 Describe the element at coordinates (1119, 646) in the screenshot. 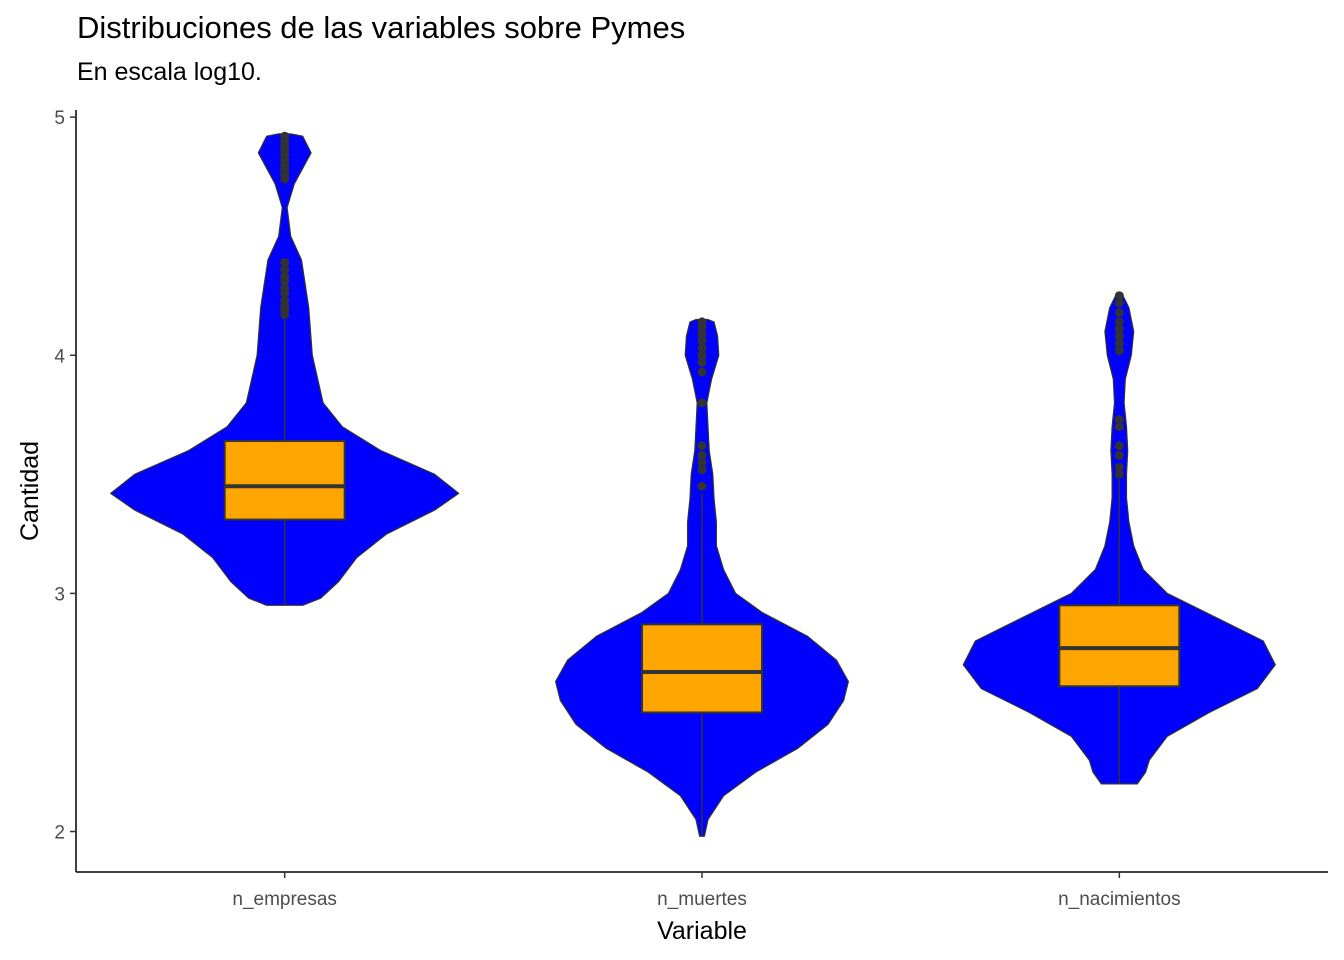

I see `box-n-nacimientos` at that location.